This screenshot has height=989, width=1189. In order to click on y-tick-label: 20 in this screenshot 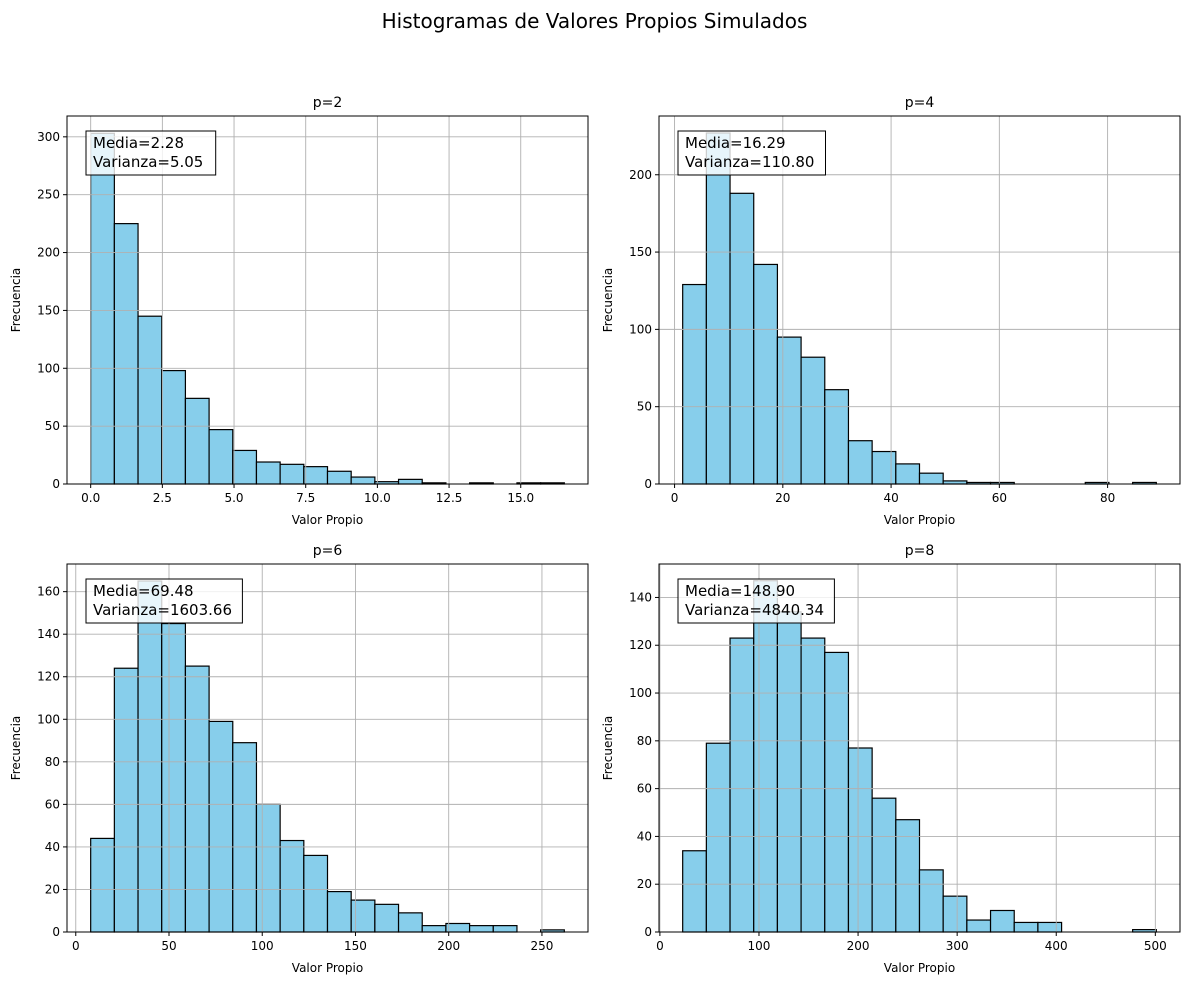, I will do `click(644, 884)`.